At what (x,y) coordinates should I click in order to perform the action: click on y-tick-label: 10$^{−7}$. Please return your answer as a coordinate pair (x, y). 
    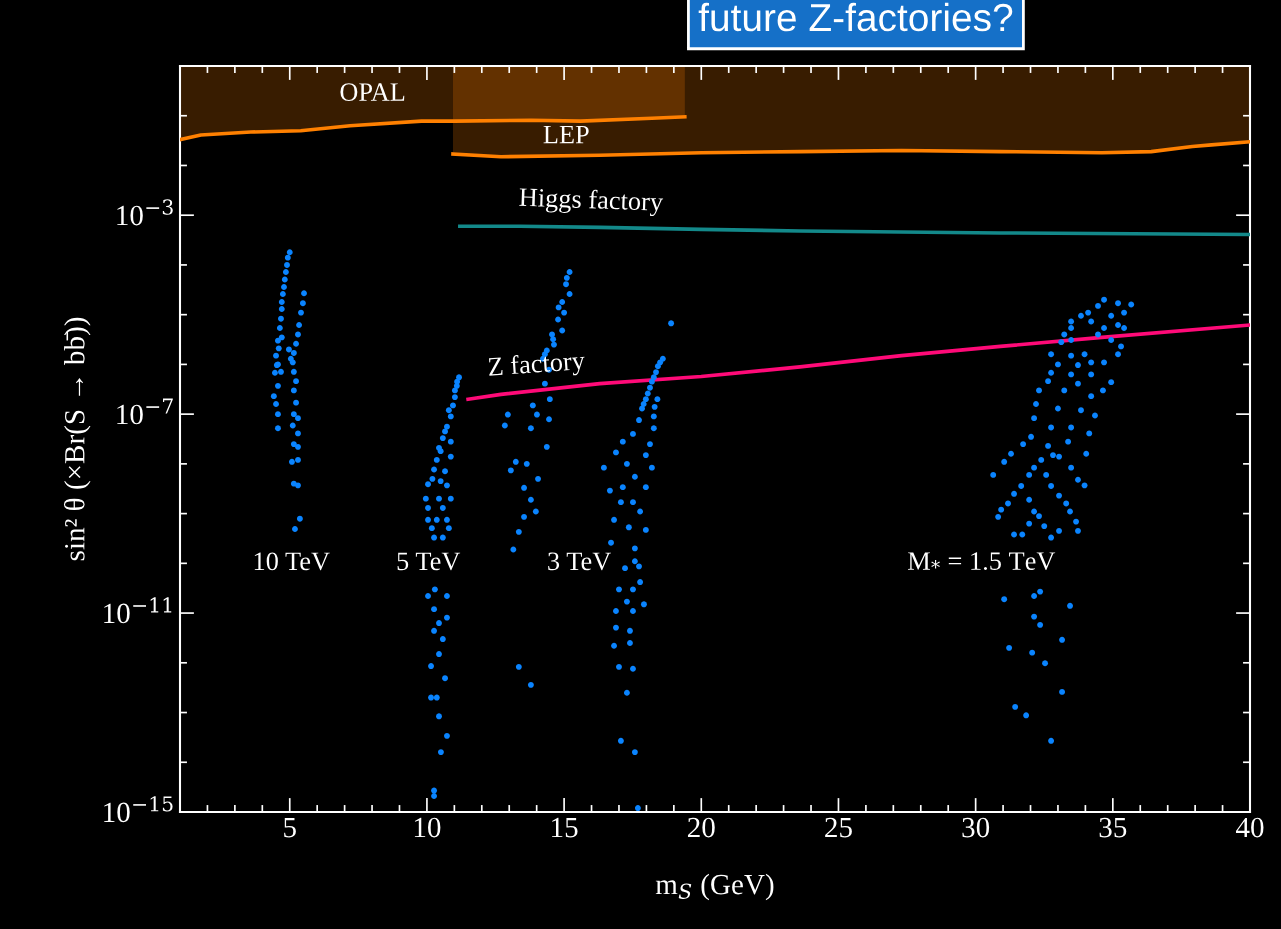
    Looking at the image, I should click on (145, 411).